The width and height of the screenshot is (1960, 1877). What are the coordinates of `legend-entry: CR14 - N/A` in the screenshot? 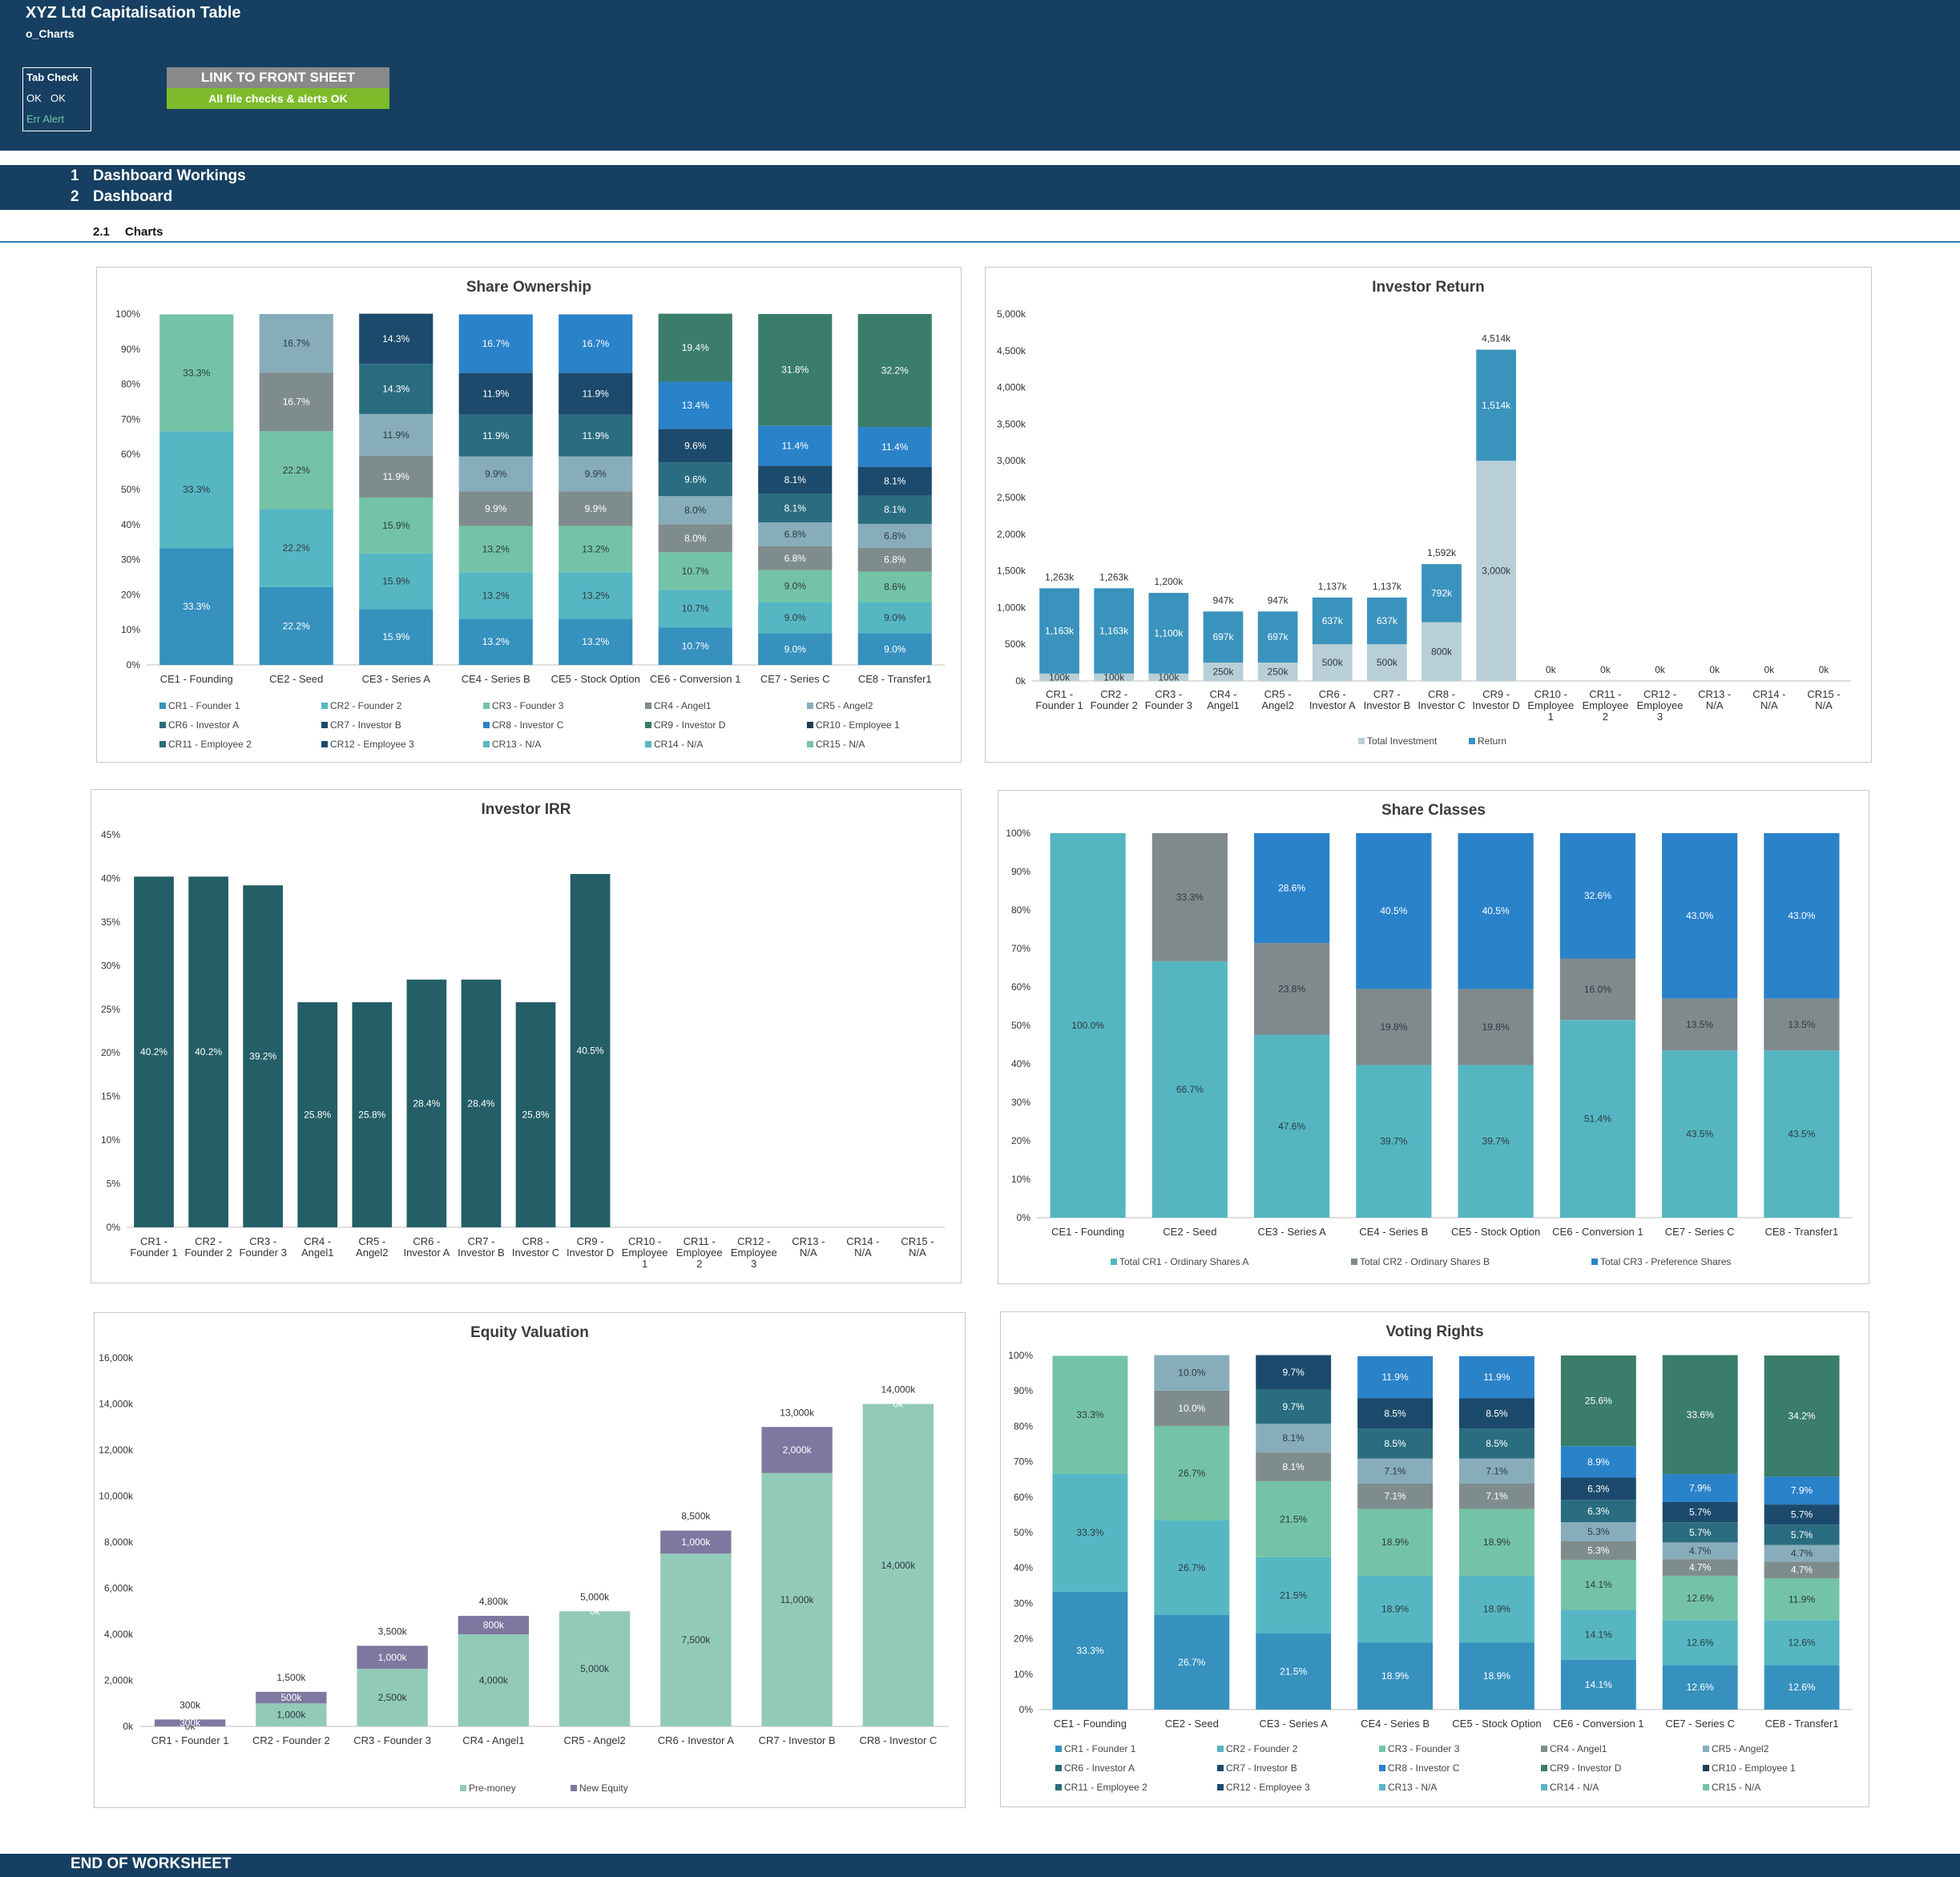 It's located at (678, 744).